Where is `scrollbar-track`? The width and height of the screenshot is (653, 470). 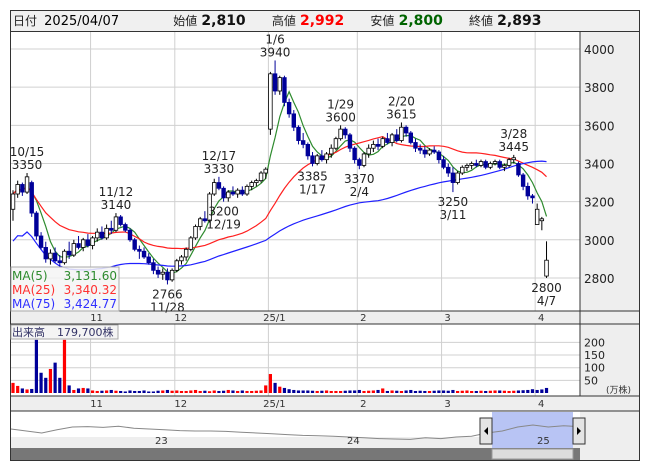 scrollbar-track is located at coordinates (295, 454).